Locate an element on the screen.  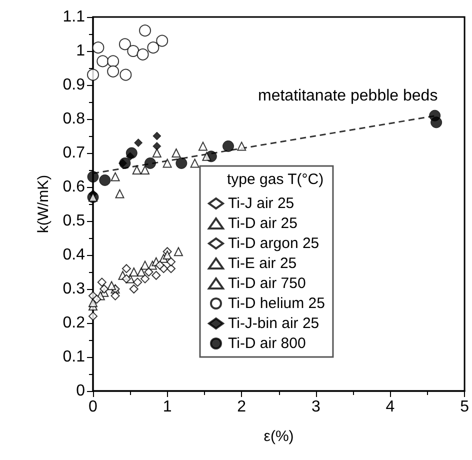
y-tick-label: 1.1 is located at coordinates (74, 17).